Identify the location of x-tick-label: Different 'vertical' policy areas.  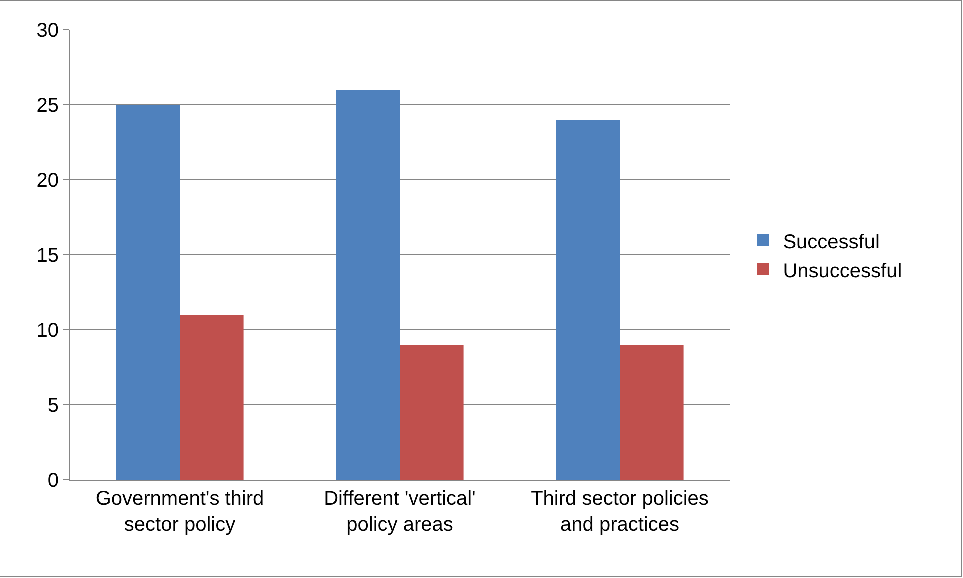
(400, 512).